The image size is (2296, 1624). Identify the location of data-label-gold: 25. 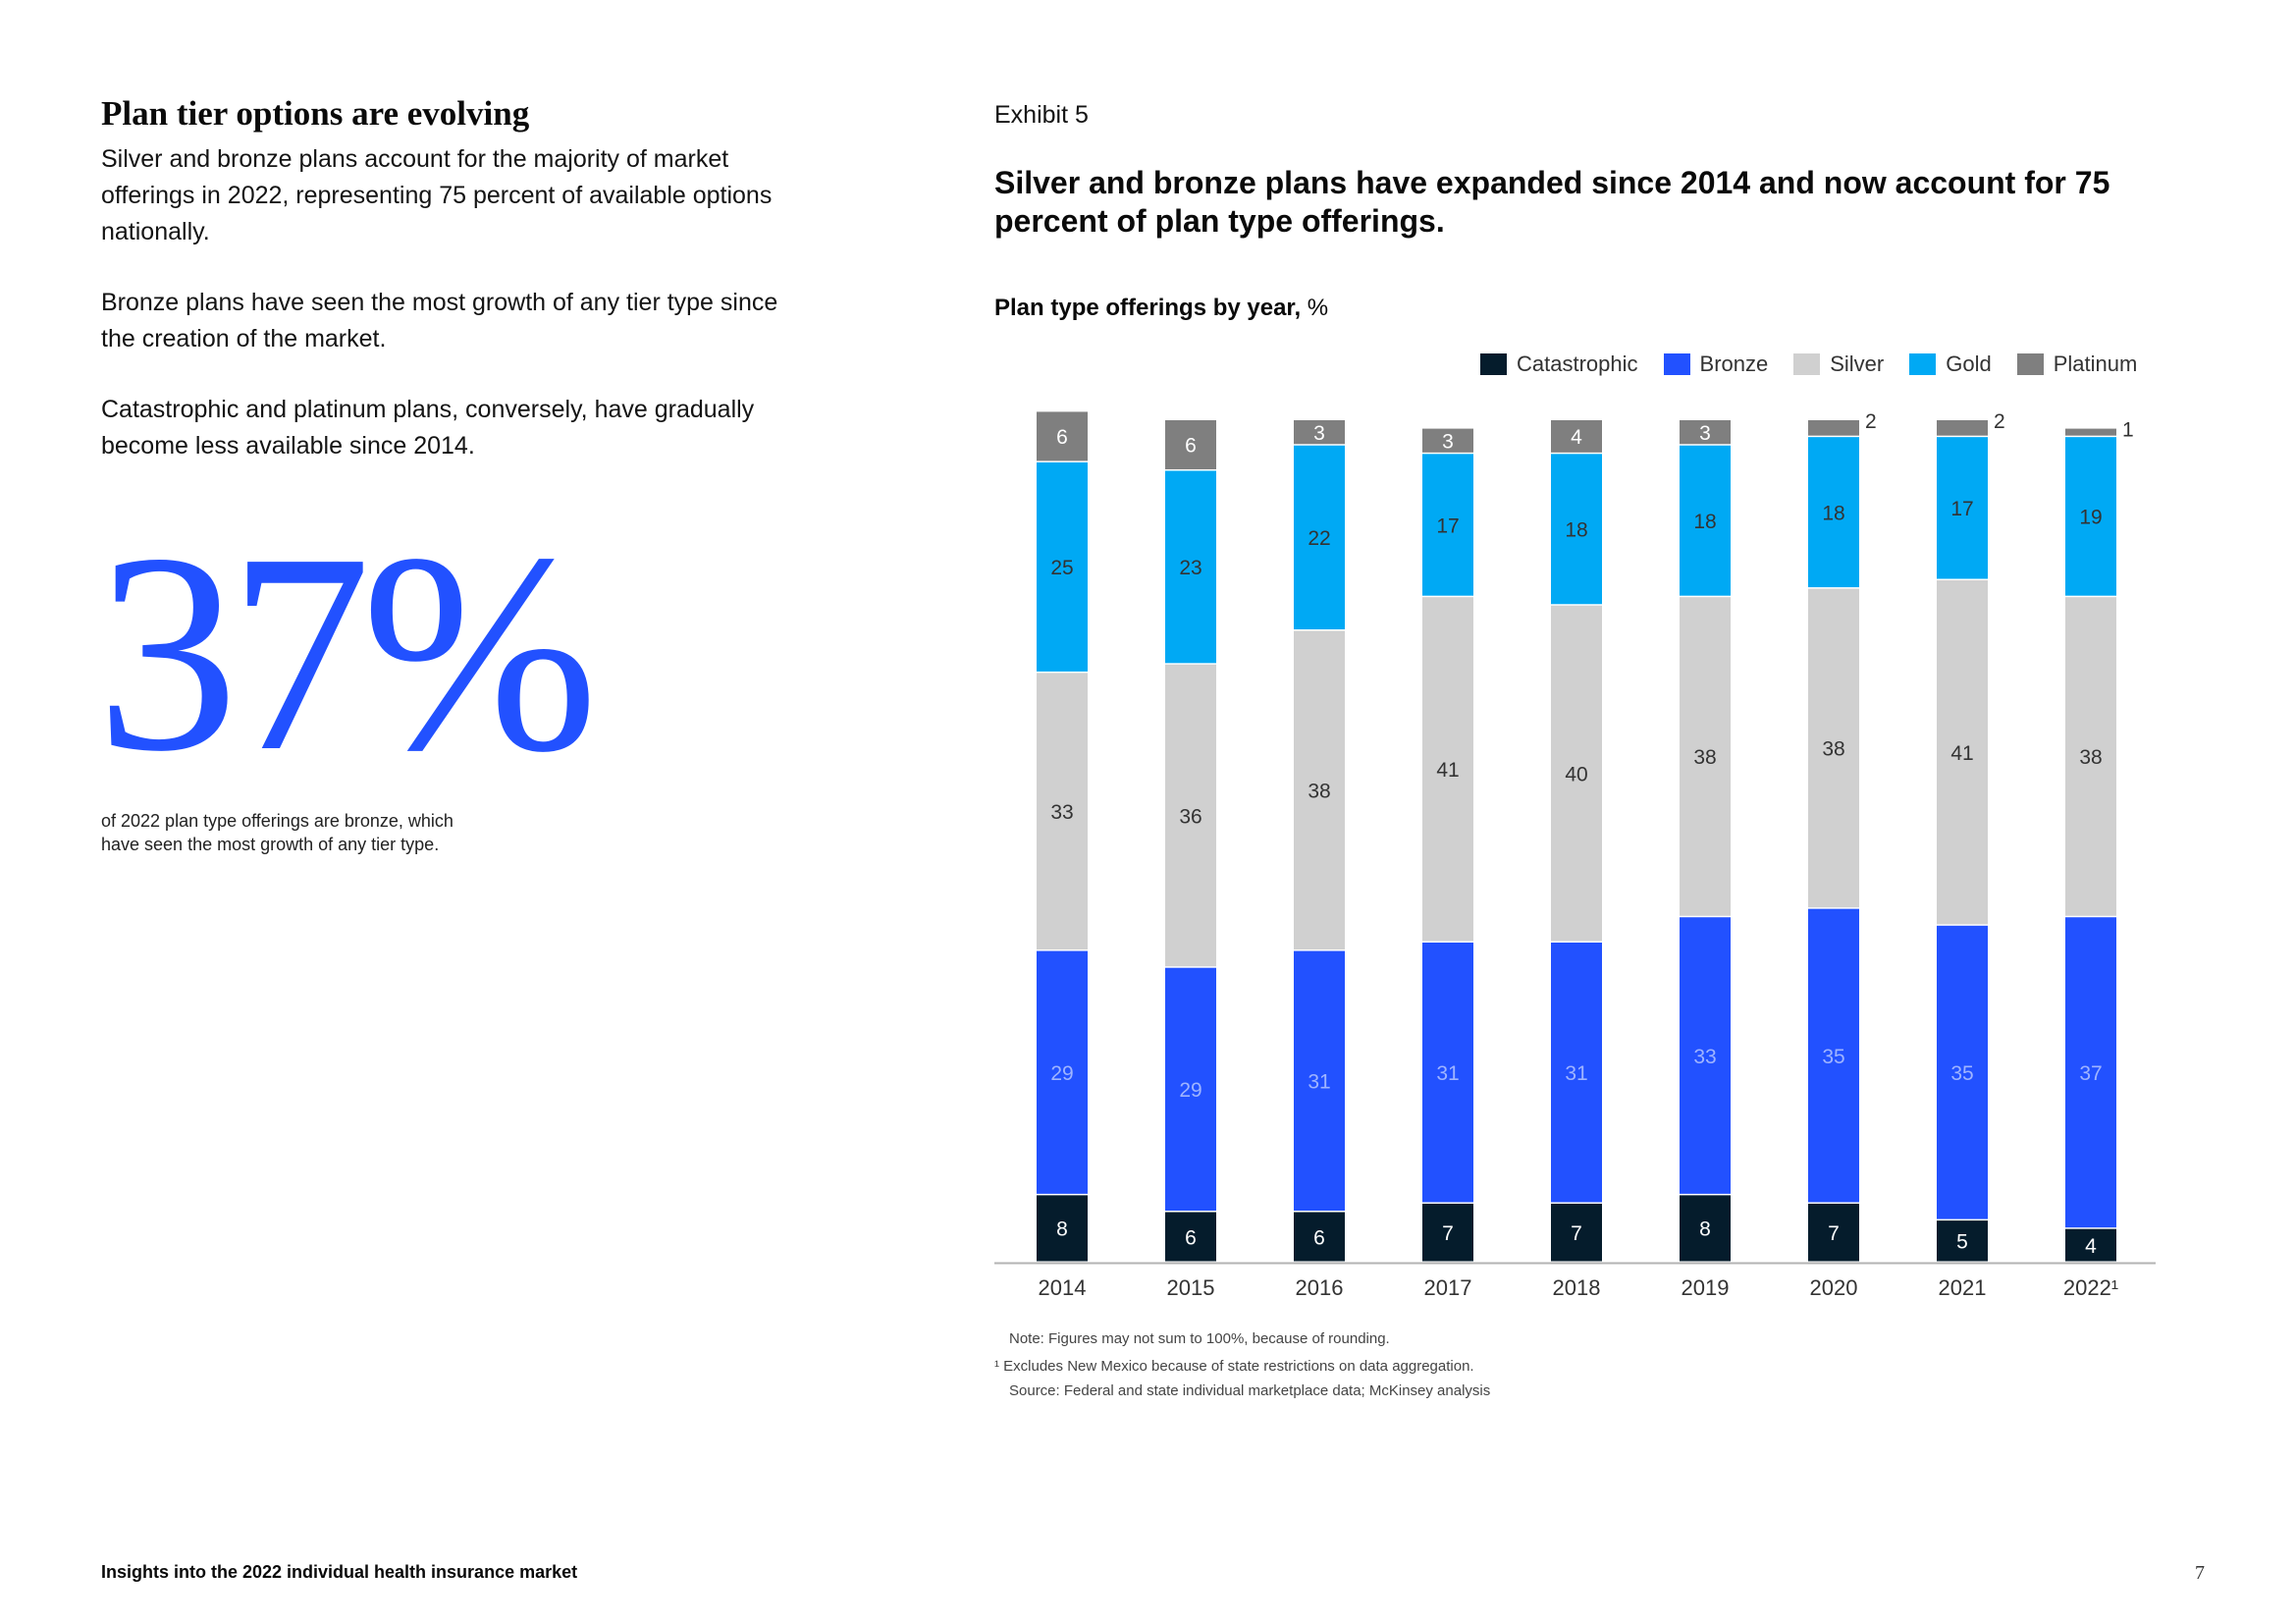
(1062, 568).